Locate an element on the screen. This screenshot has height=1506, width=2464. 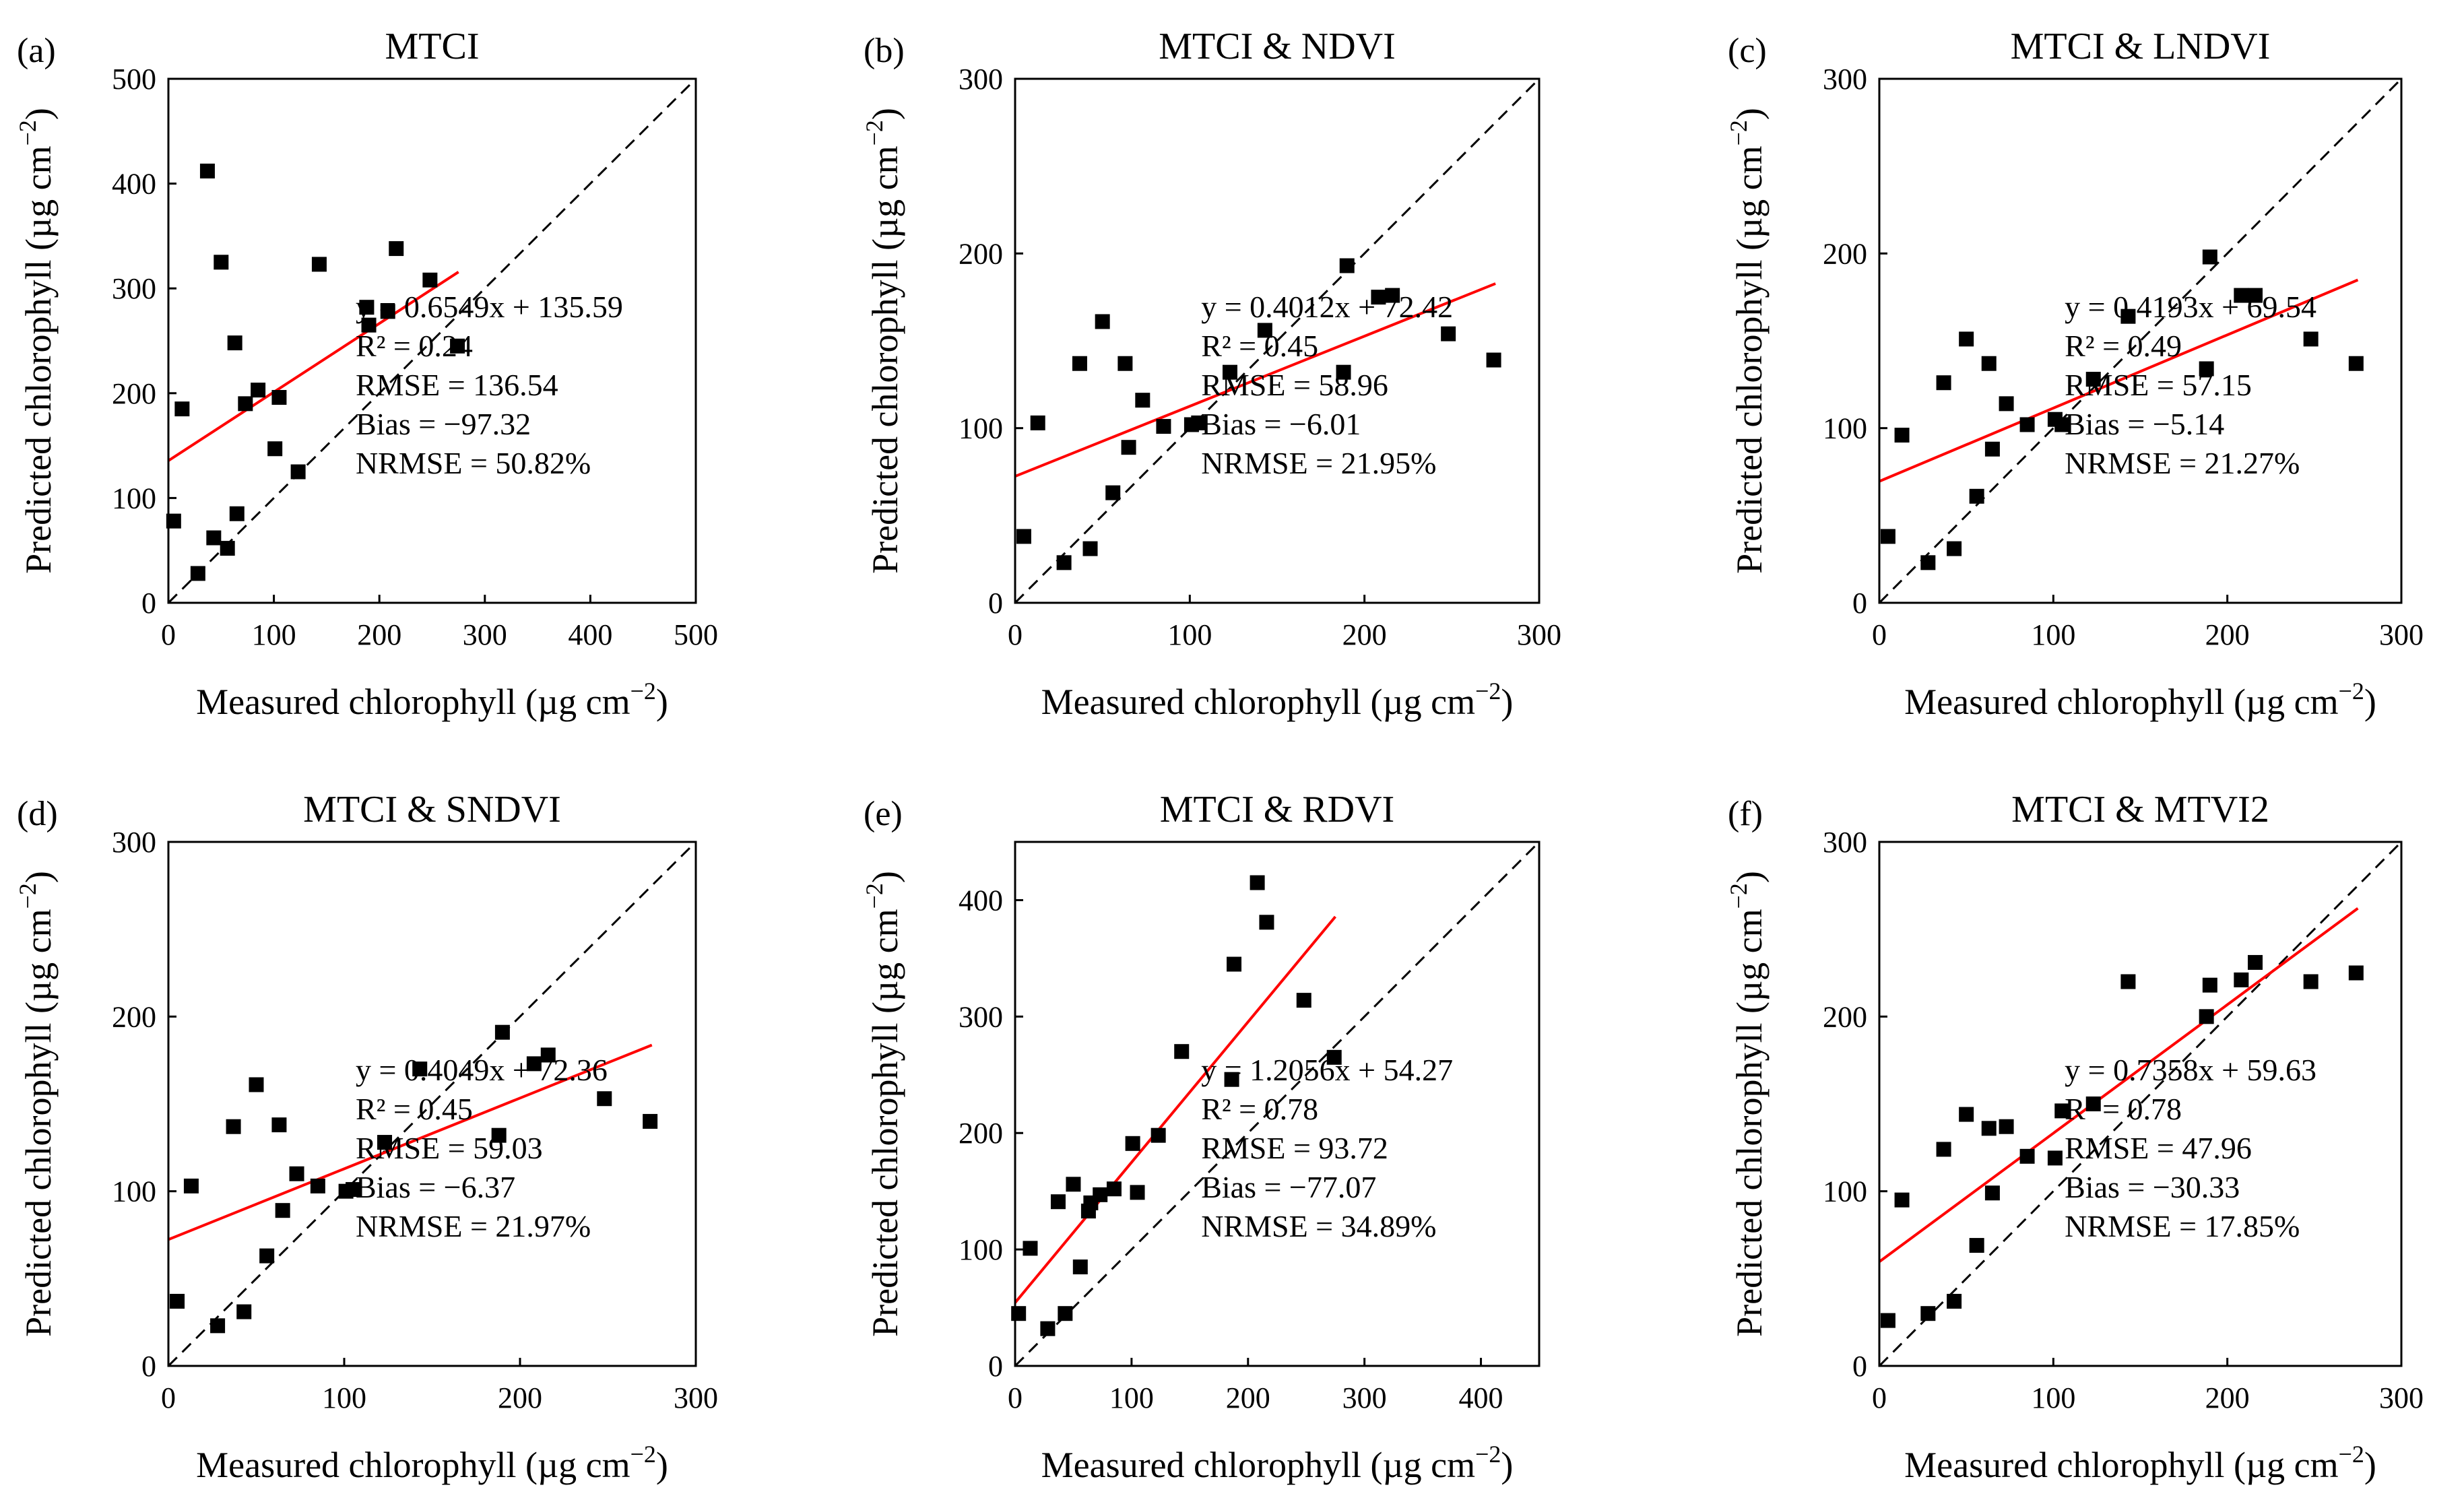
chart-6-plot-frame is located at coordinates (2140, 1104).